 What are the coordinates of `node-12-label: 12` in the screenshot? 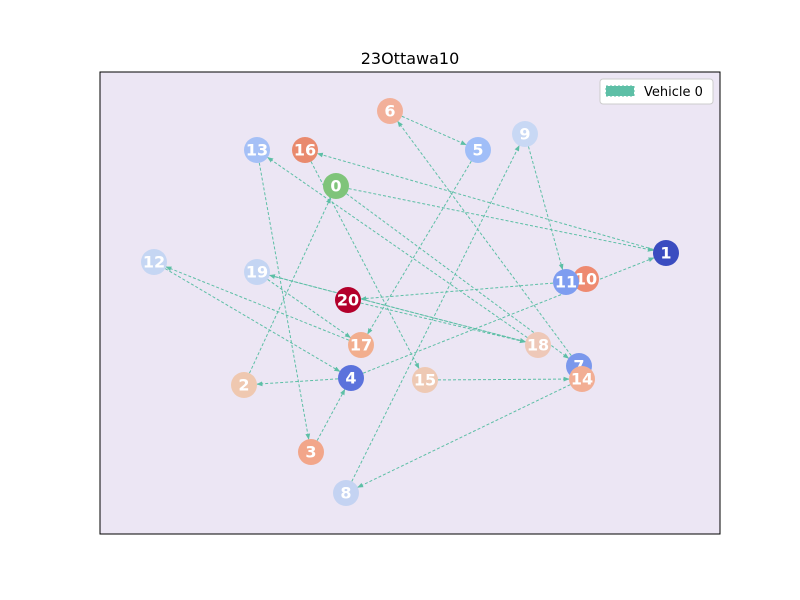 It's located at (154, 262).